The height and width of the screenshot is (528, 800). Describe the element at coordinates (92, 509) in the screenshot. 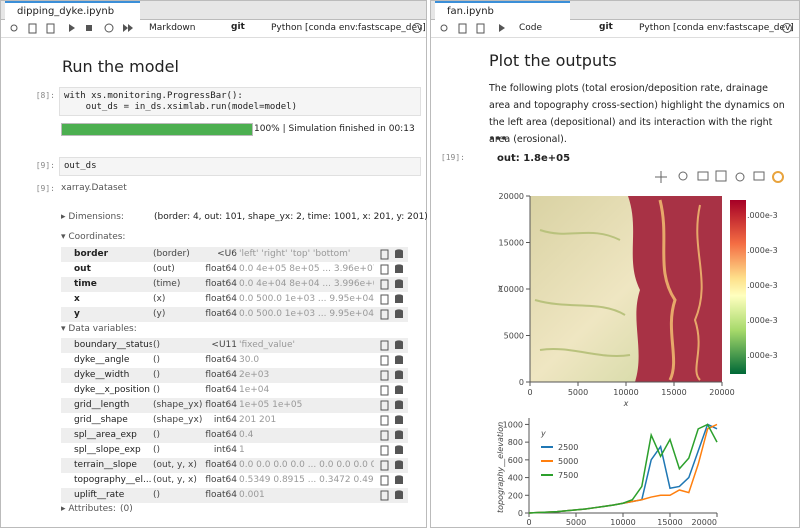

I see `label: Attributes:` at that location.